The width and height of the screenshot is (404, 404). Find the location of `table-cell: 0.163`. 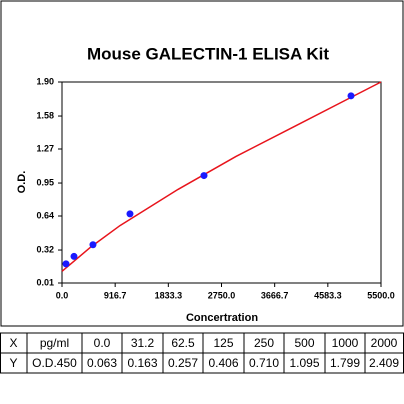

table-cell: 0.163 is located at coordinates (142, 363).